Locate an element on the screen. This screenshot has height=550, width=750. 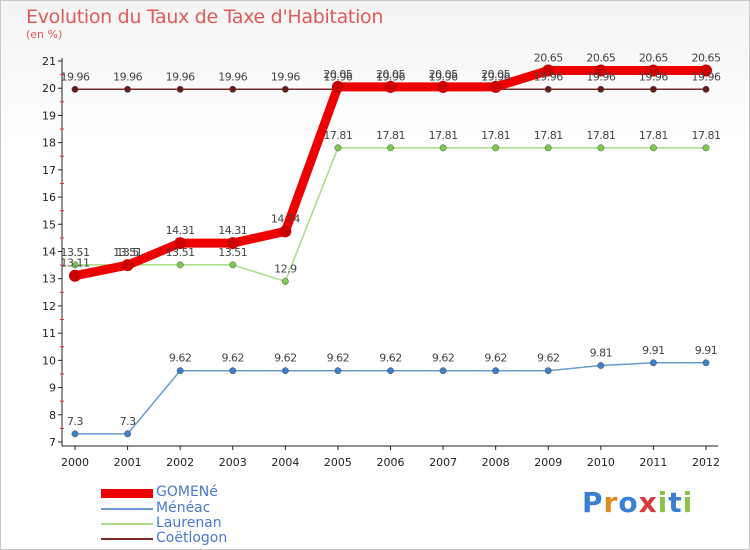
y-tick-label: 21 is located at coordinates (49, 61).